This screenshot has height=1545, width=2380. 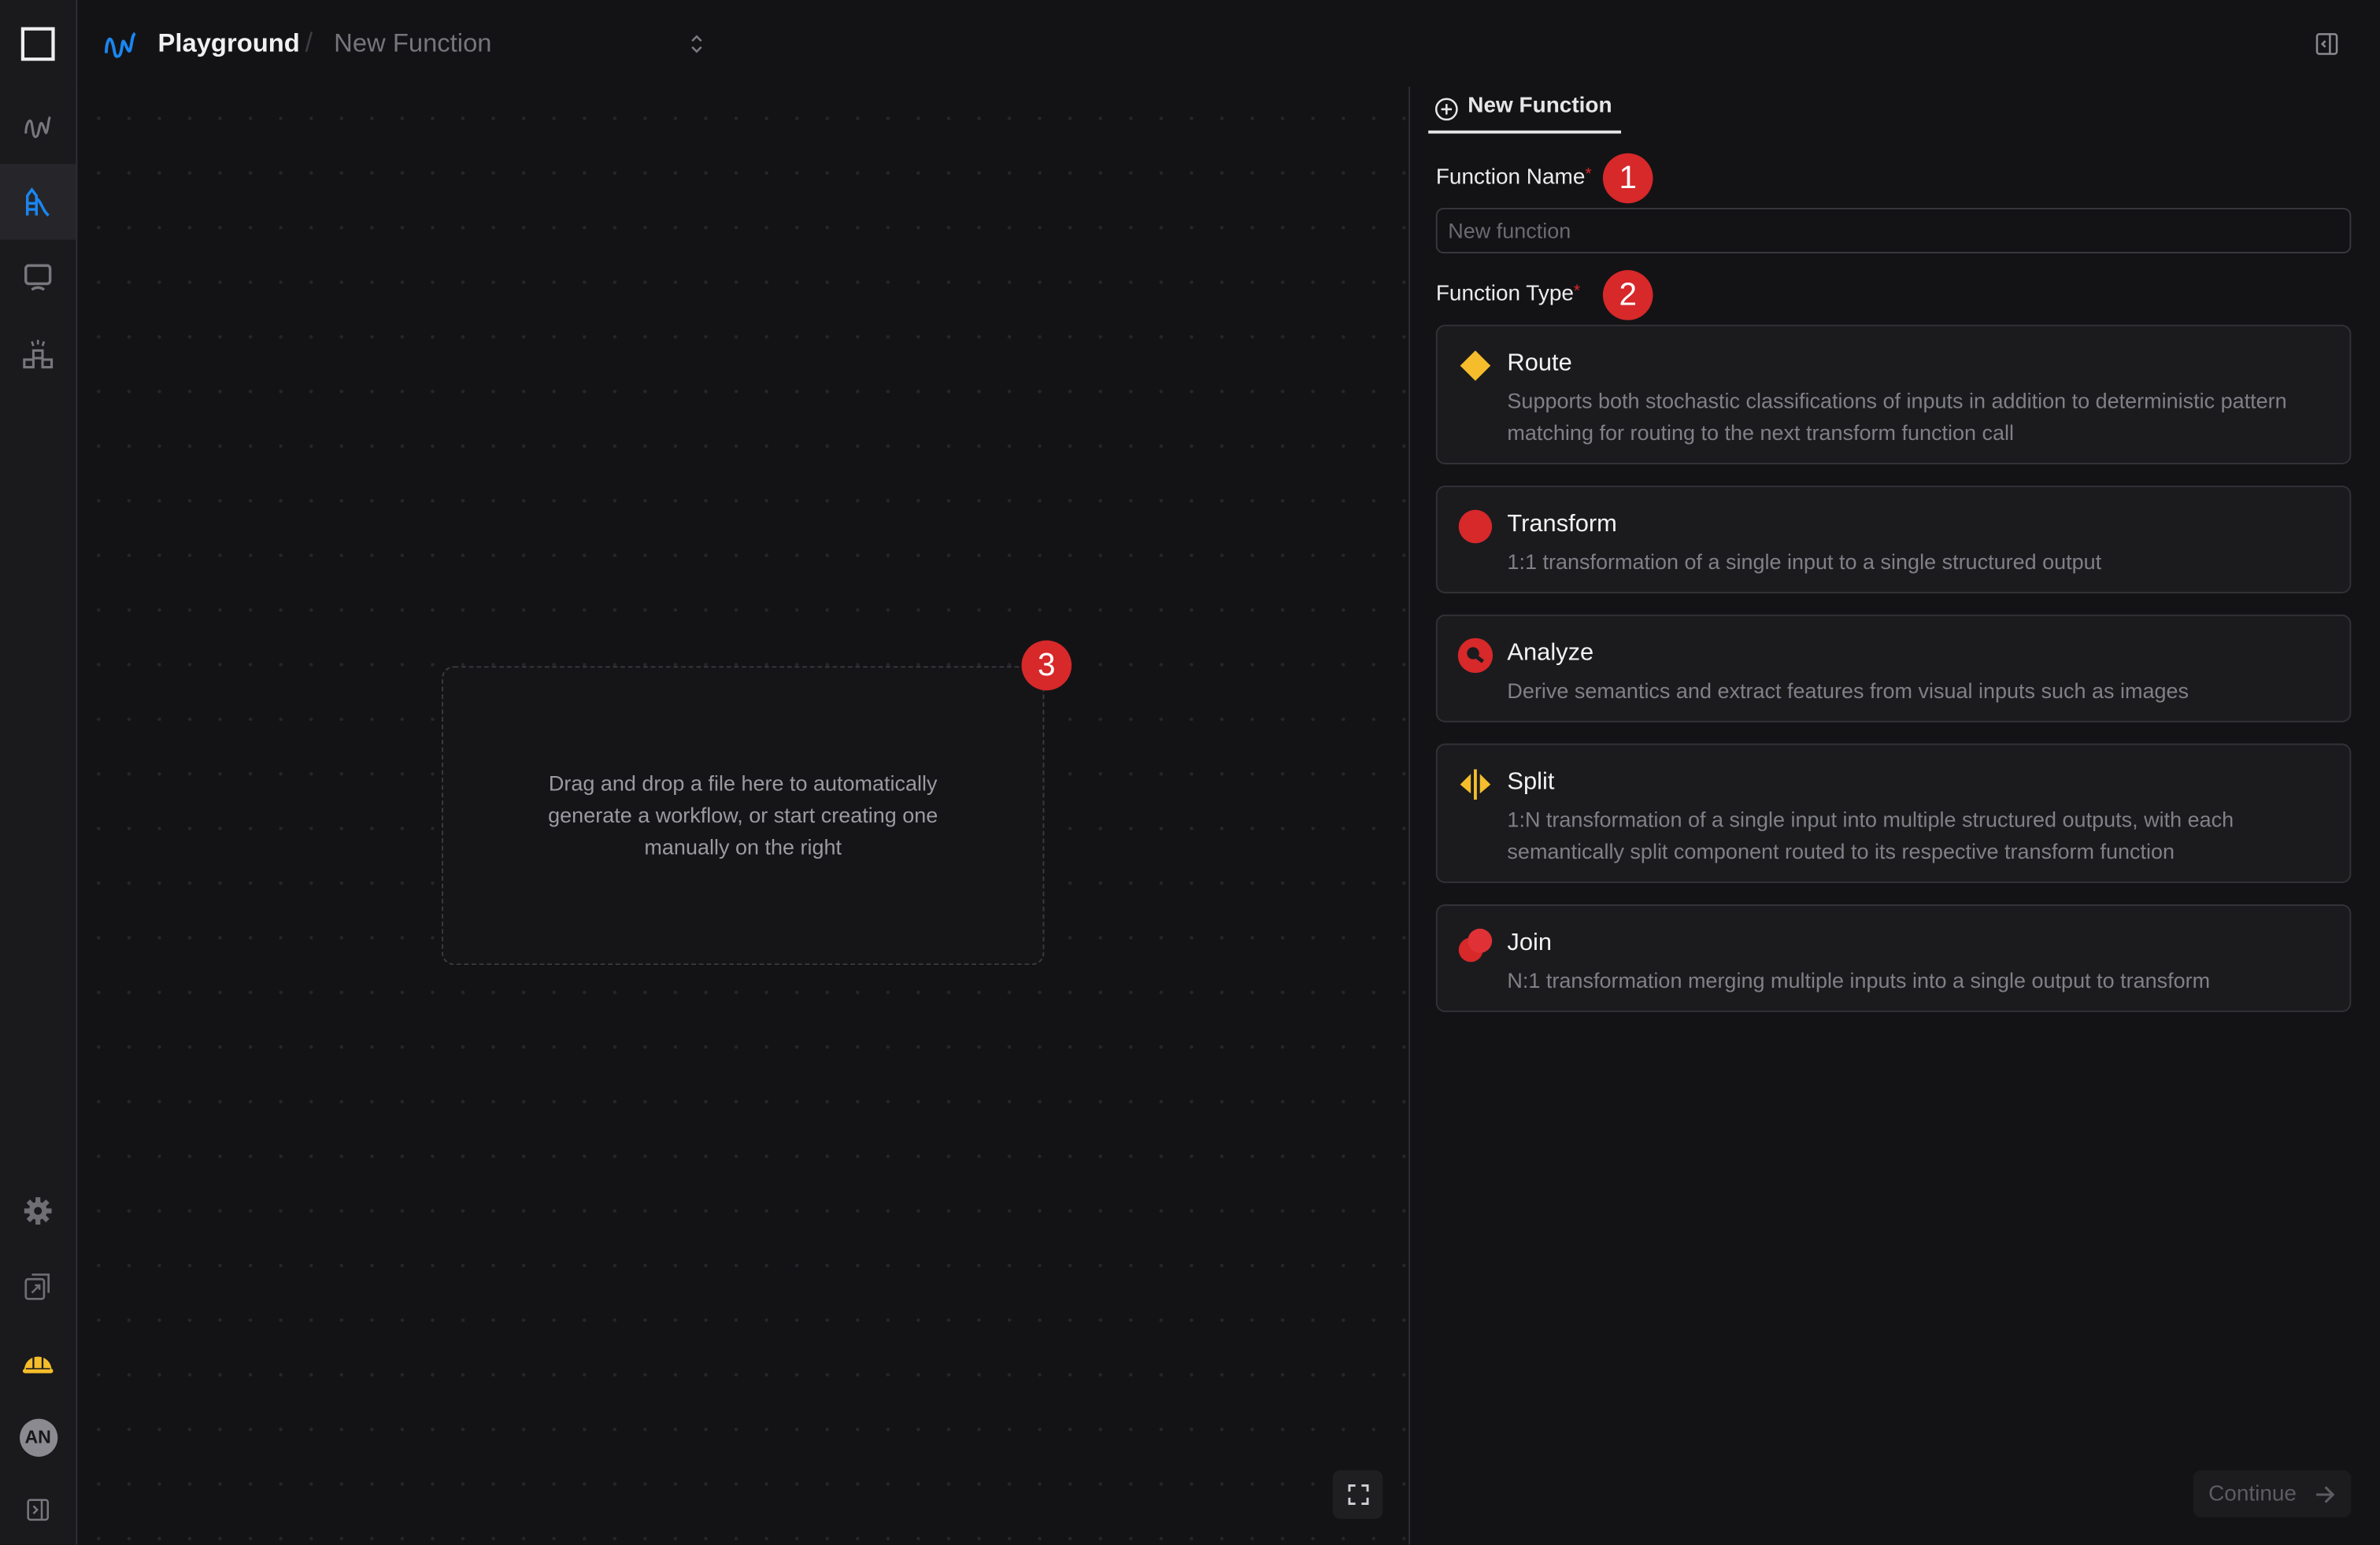 I want to click on function-name-input, so click(x=1893, y=230).